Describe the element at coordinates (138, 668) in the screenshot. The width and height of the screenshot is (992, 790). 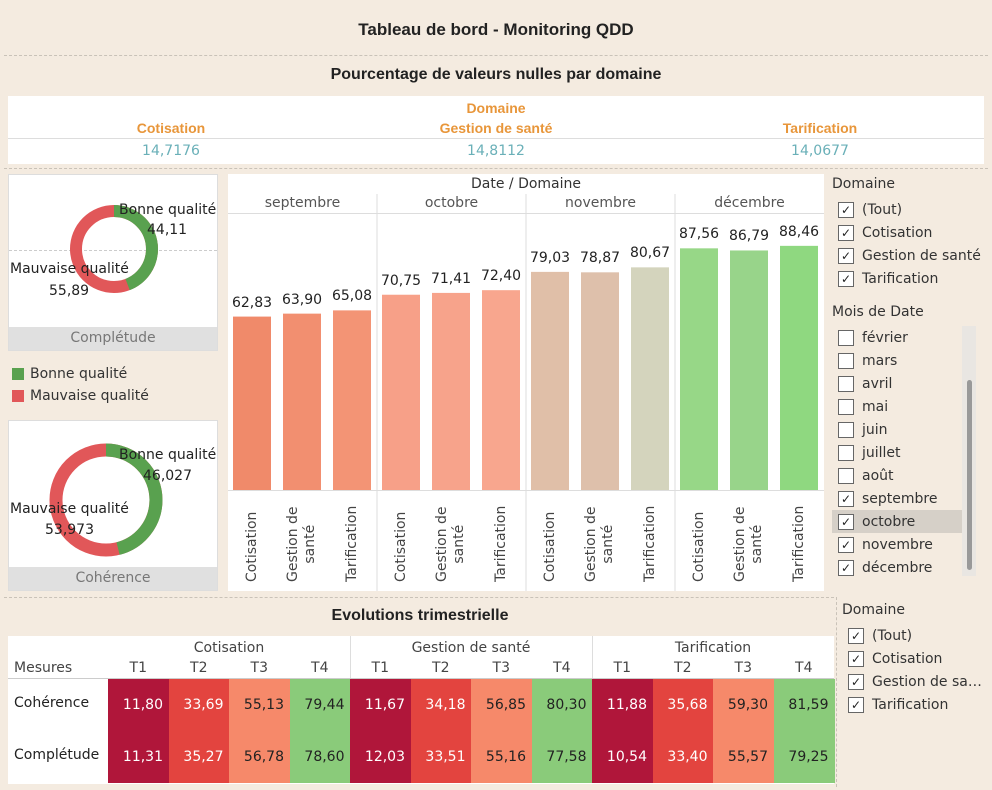
I see `quarter-header: T1` at that location.